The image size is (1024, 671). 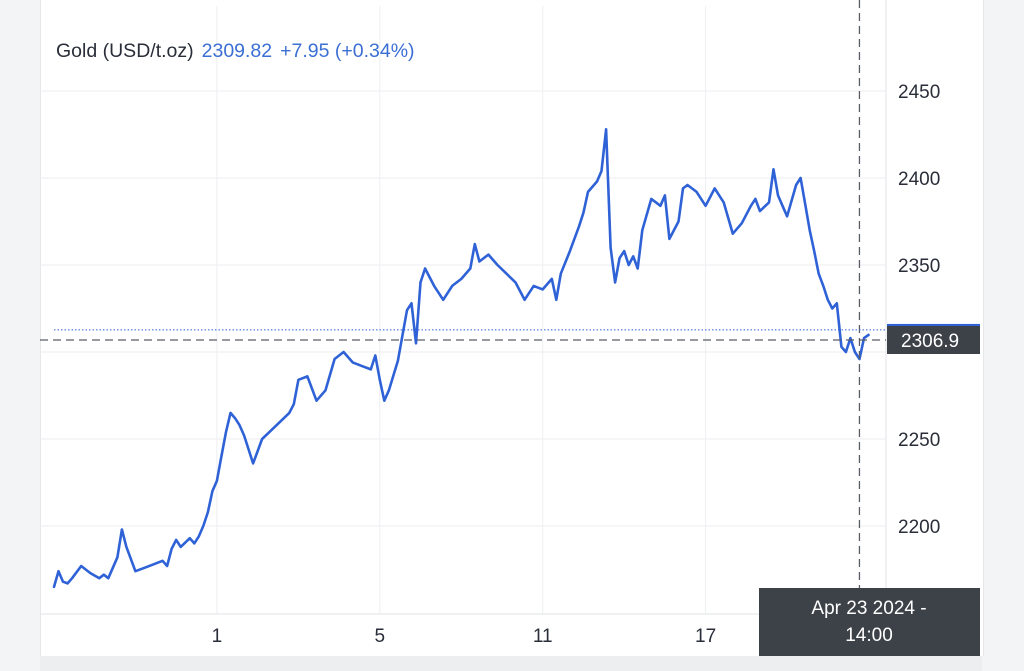 I want to click on bottom-strip, so click(x=511, y=663).